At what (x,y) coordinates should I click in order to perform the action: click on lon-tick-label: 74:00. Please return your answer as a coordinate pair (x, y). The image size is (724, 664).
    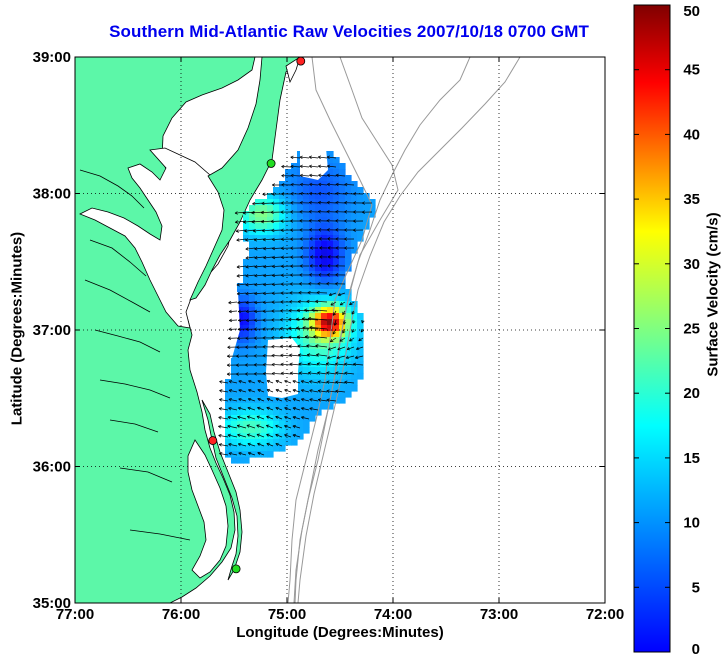
    Looking at the image, I should click on (393, 614).